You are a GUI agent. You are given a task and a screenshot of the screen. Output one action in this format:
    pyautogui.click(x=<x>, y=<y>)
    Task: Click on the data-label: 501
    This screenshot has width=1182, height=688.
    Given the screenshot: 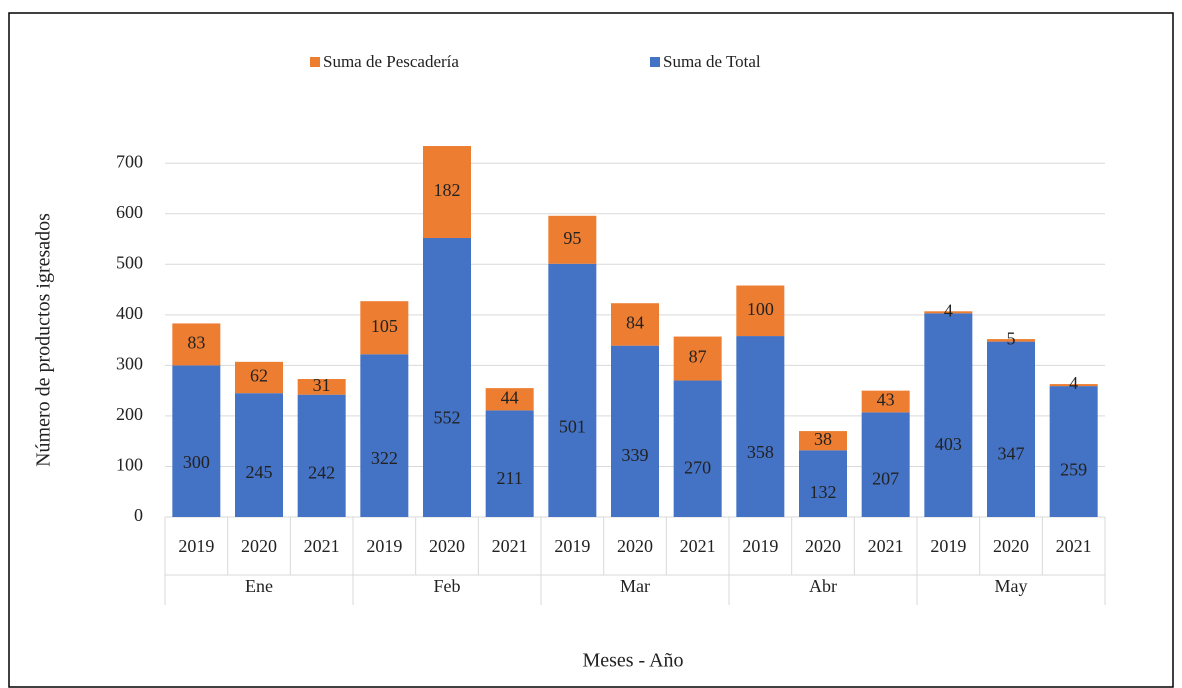 What is the action you would take?
    pyautogui.click(x=572, y=427)
    